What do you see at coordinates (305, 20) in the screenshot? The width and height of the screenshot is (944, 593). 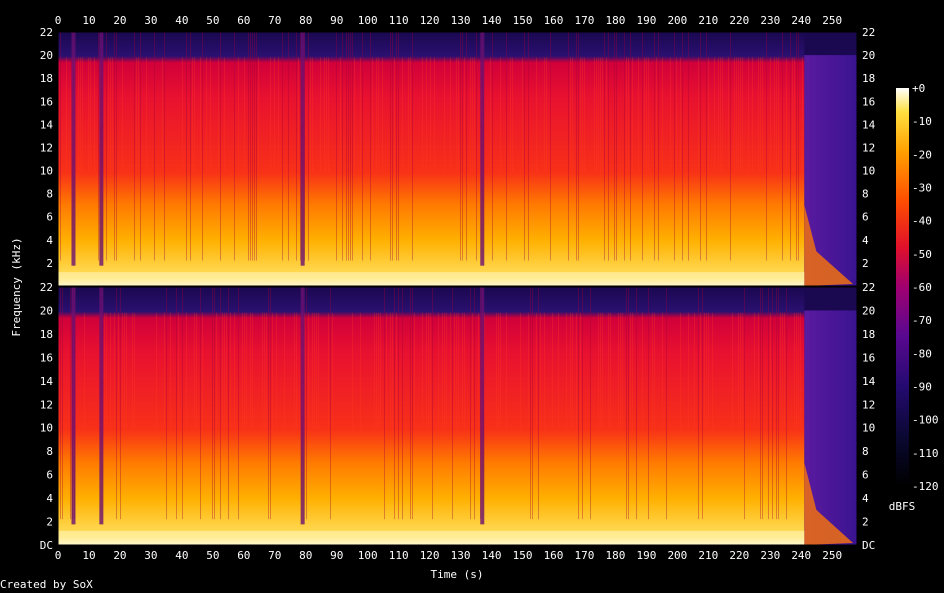 I see `x-tick-label: 80` at bounding box center [305, 20].